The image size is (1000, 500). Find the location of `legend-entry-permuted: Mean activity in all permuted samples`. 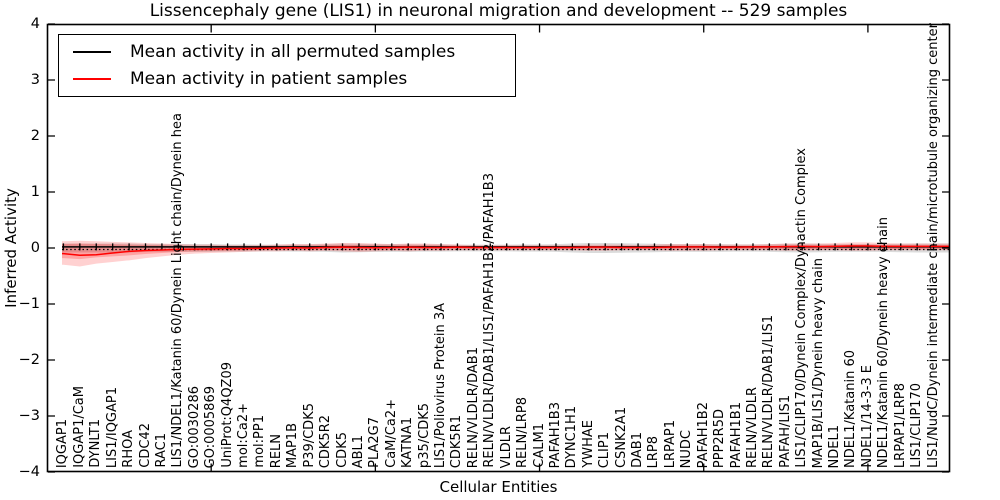

legend-entry-permuted: Mean activity in all permuted samples is located at coordinates (294, 52).